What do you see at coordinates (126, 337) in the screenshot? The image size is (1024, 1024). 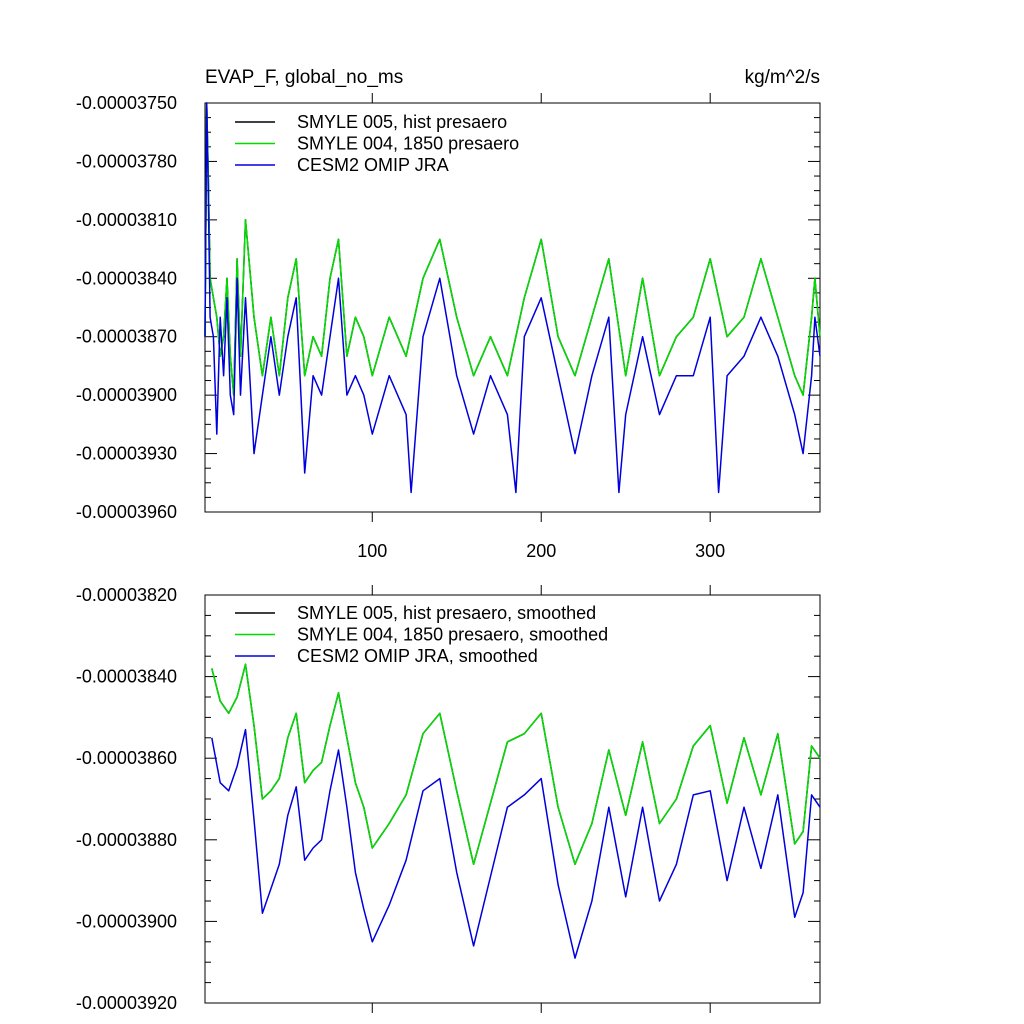 I see `y-tick-label: -0.00003870` at bounding box center [126, 337].